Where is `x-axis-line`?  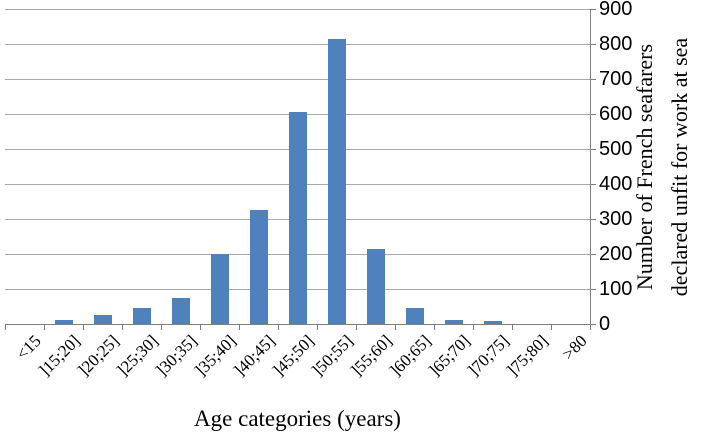
x-axis-line is located at coordinates (298, 324).